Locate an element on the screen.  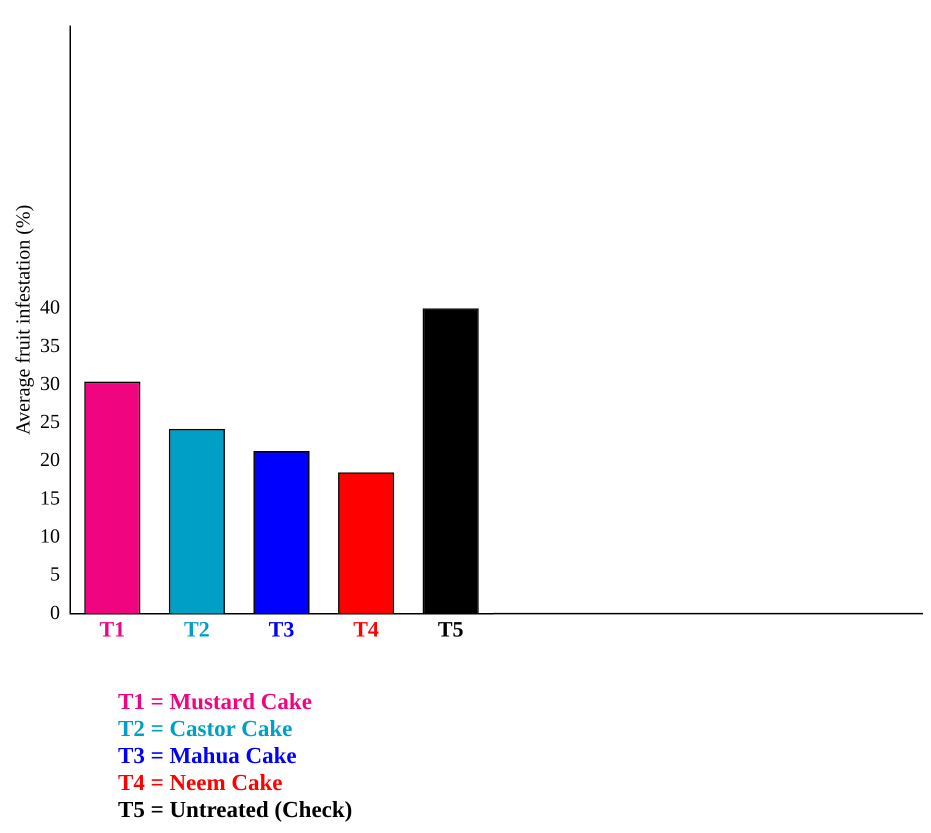
y-tick-label: 30 is located at coordinates (50, 383).